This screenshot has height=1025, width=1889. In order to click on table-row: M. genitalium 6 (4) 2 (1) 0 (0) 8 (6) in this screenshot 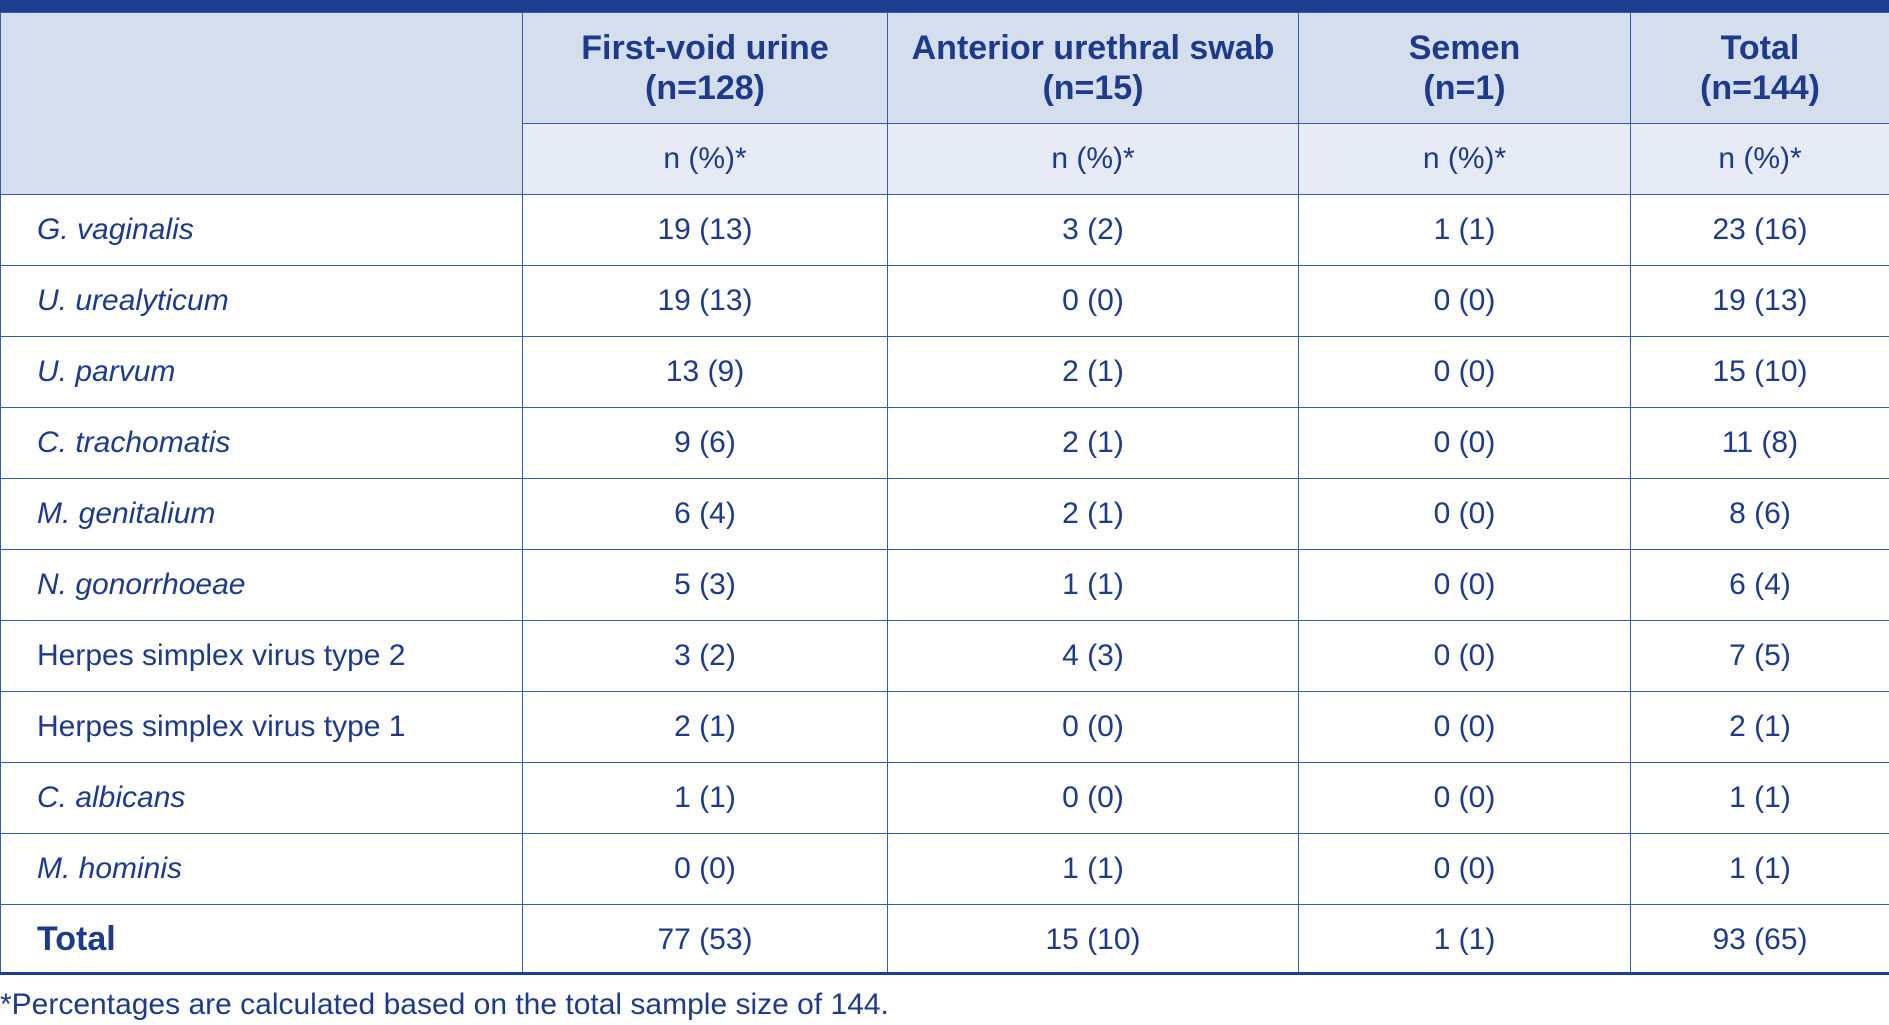, I will do `click(944, 514)`.